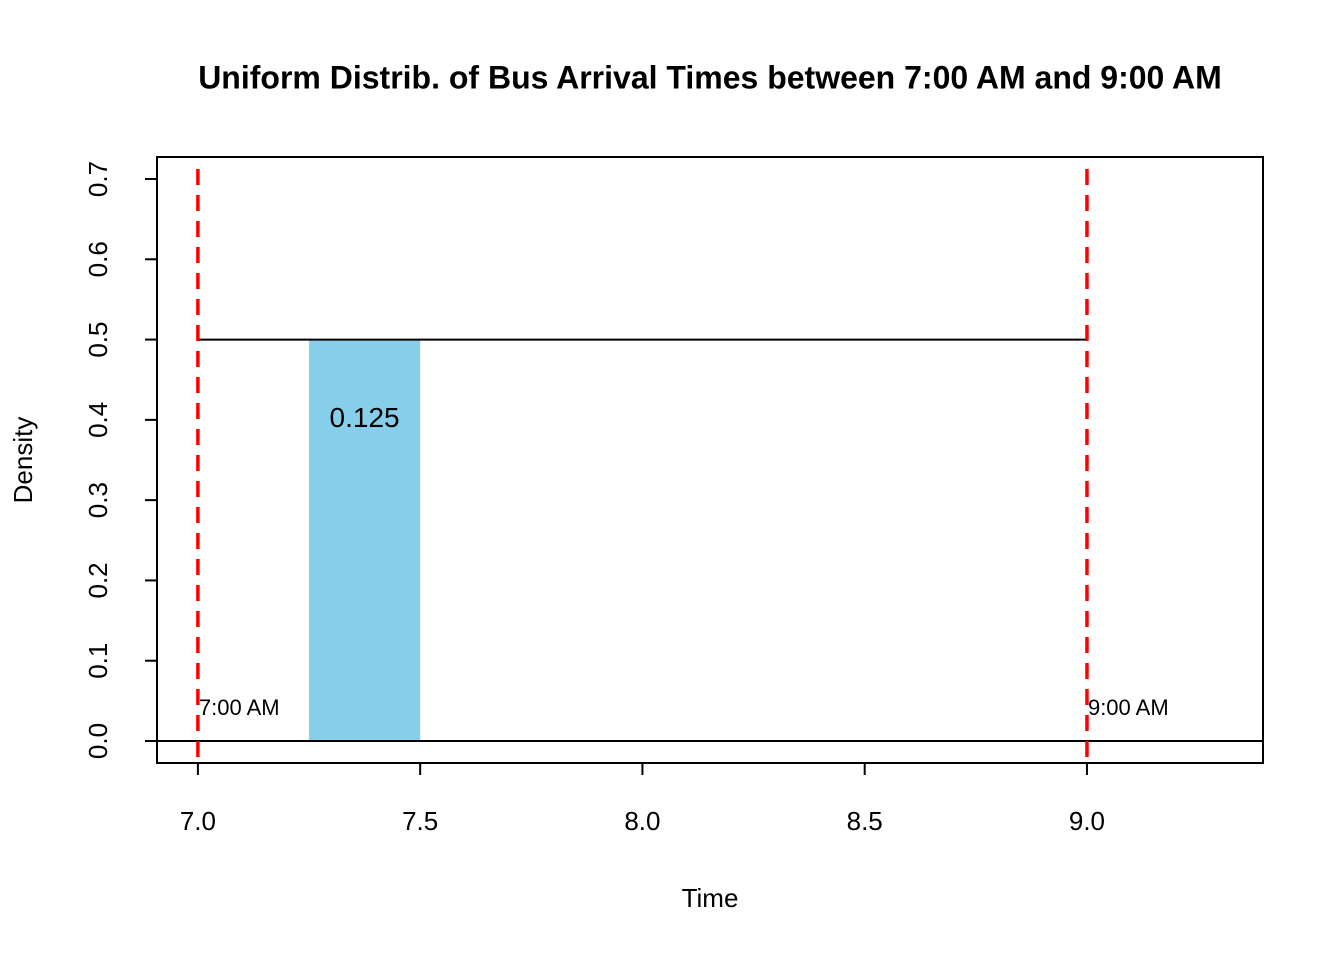 The width and height of the screenshot is (1344, 960). Describe the element at coordinates (1128, 707) in the screenshot. I see `vertical-line-label: 9:00 AM` at that location.